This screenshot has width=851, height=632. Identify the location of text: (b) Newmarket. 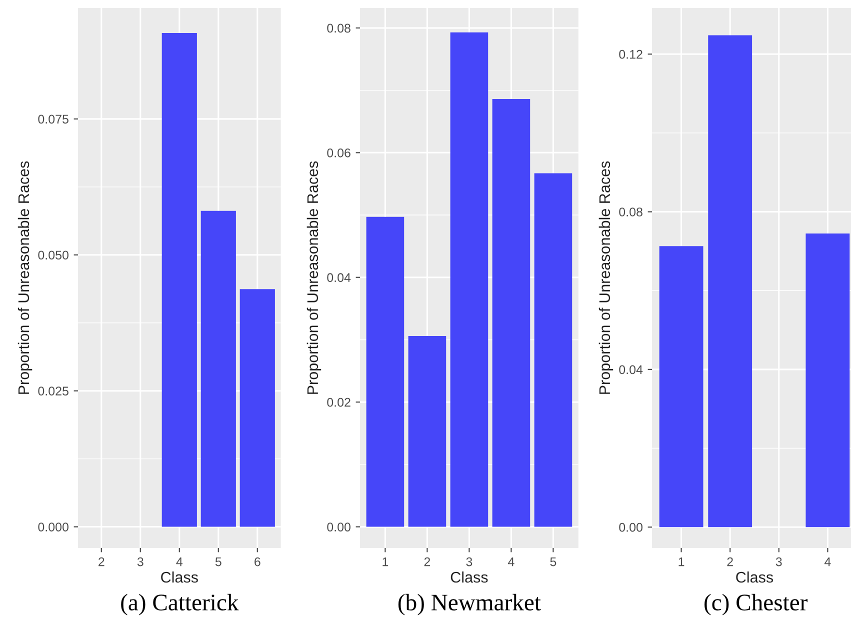
(469, 605).